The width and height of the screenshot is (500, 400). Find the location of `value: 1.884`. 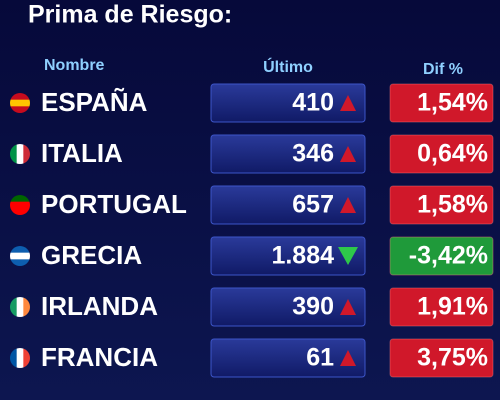

value: 1.884 is located at coordinates (302, 256).